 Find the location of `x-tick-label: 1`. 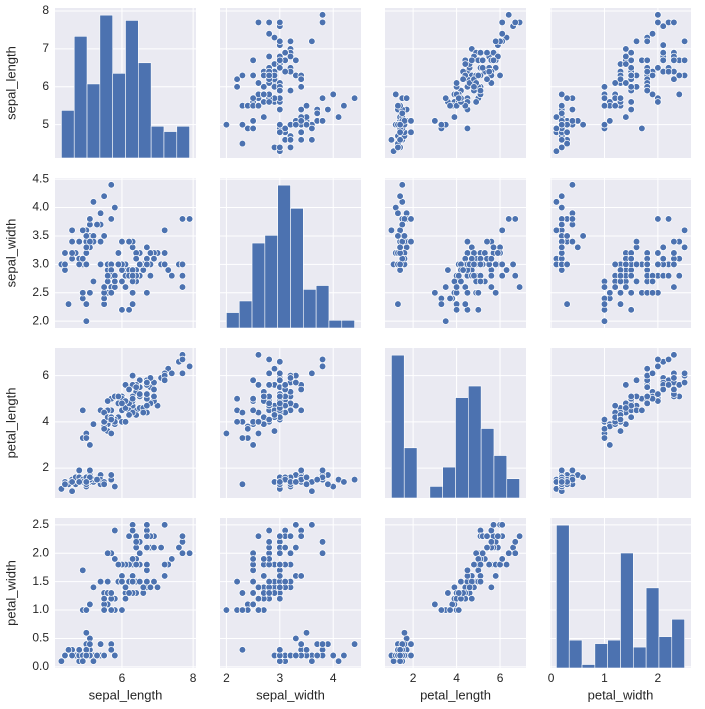

x-tick-label: 1 is located at coordinates (604, 678).